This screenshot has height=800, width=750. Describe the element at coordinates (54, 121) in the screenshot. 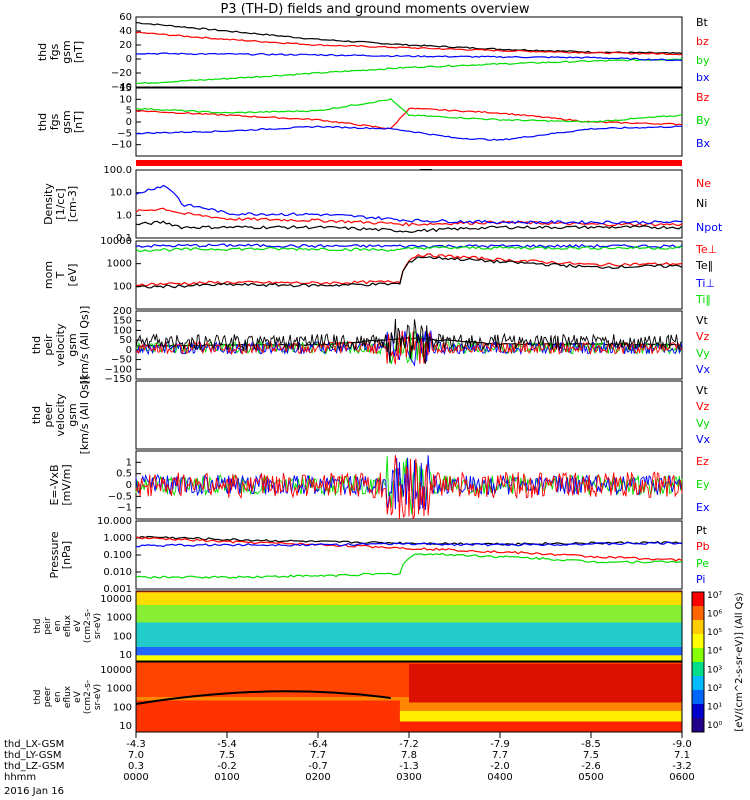

I see `y-axis-label: fgs` at that location.